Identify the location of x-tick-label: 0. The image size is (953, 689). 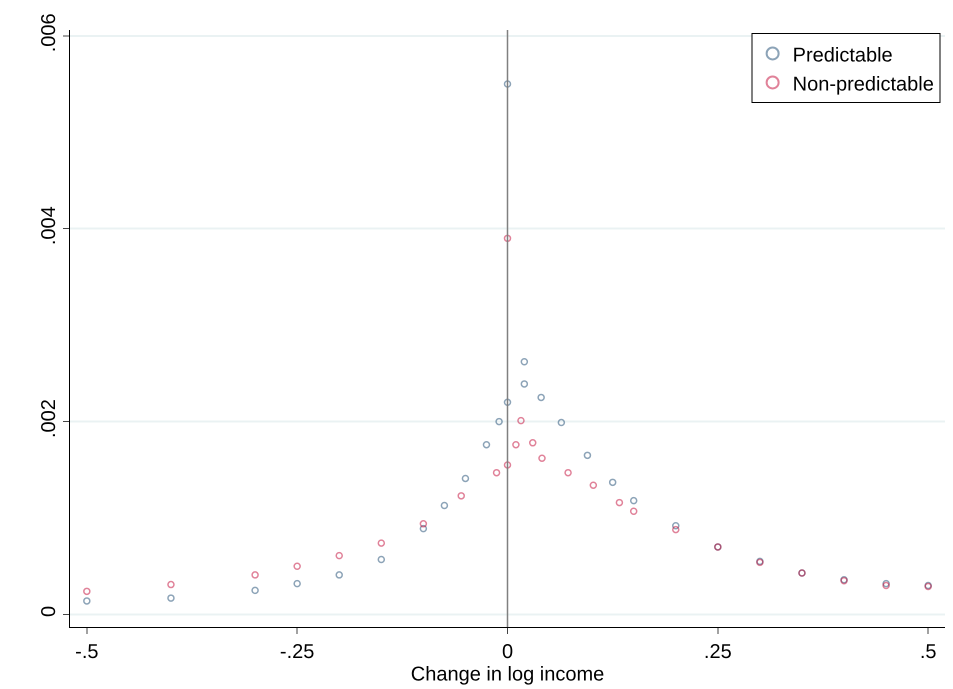
(508, 652).